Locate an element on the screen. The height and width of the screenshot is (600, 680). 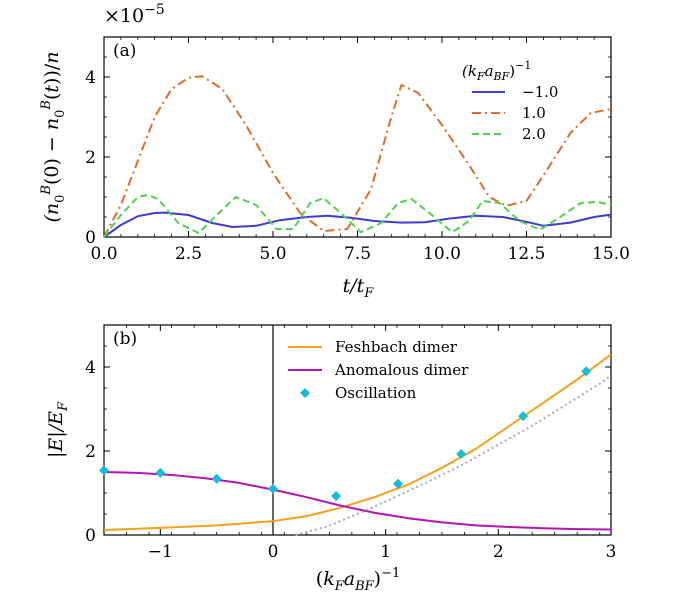
panel-a-xtick-label: 7.5 is located at coordinates (357, 254).